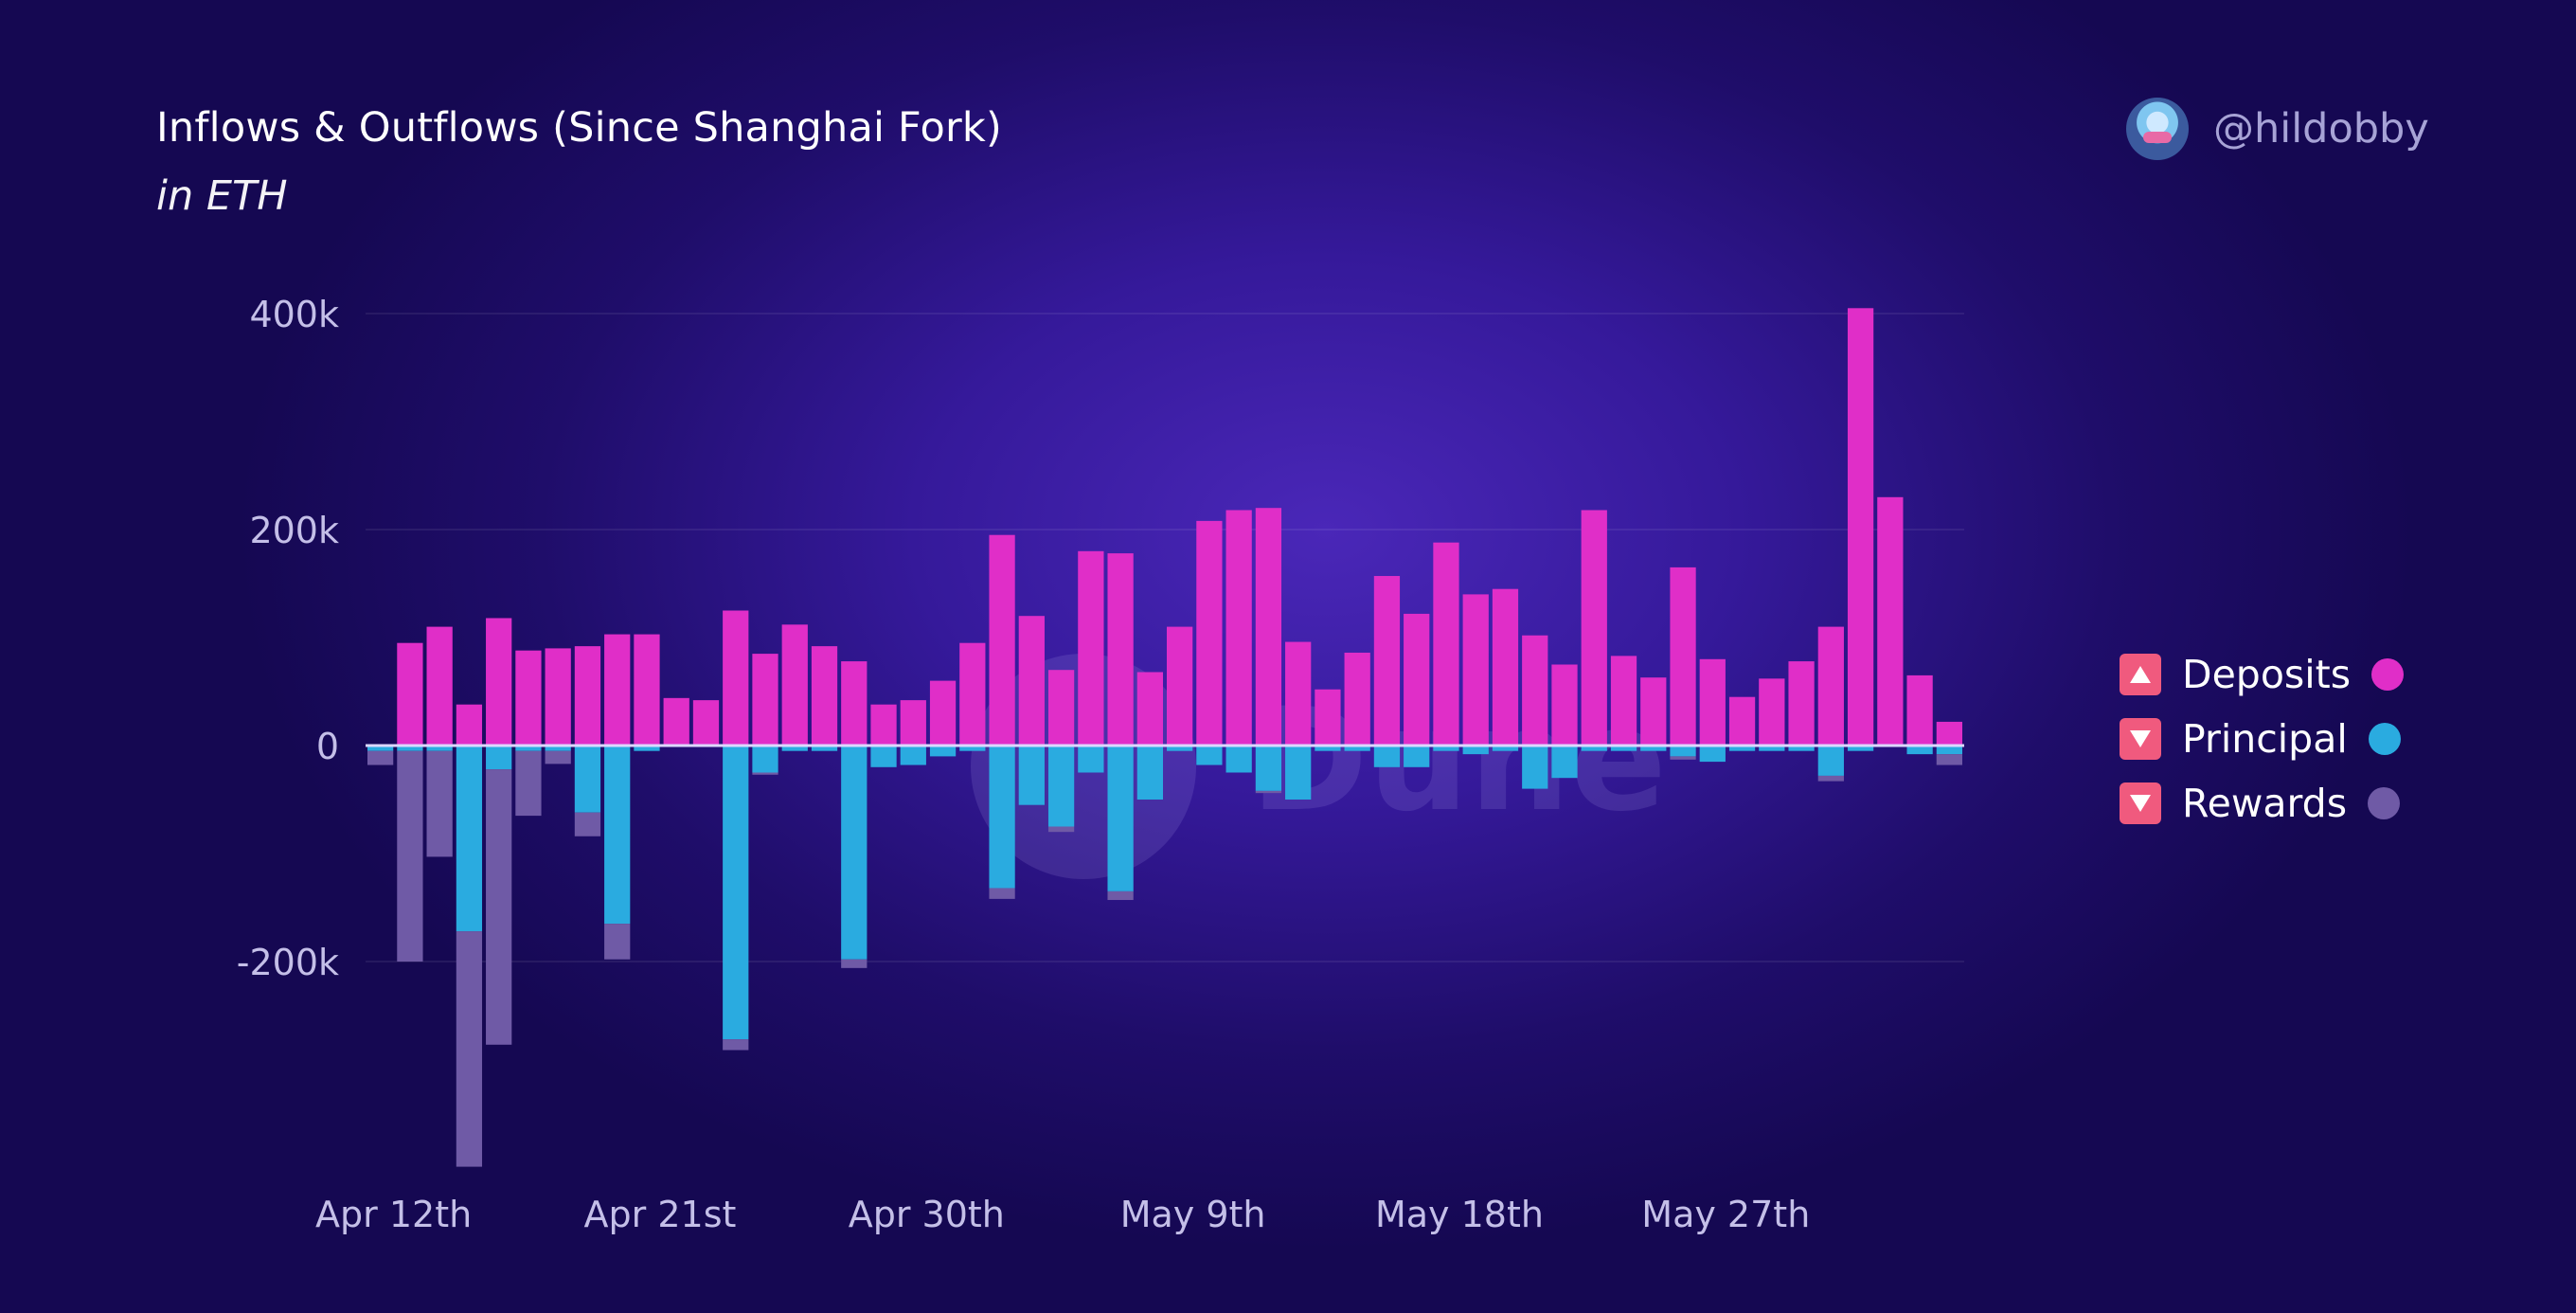  What do you see at coordinates (2140, 739) in the screenshot?
I see `triangle-down-icon` at bounding box center [2140, 739].